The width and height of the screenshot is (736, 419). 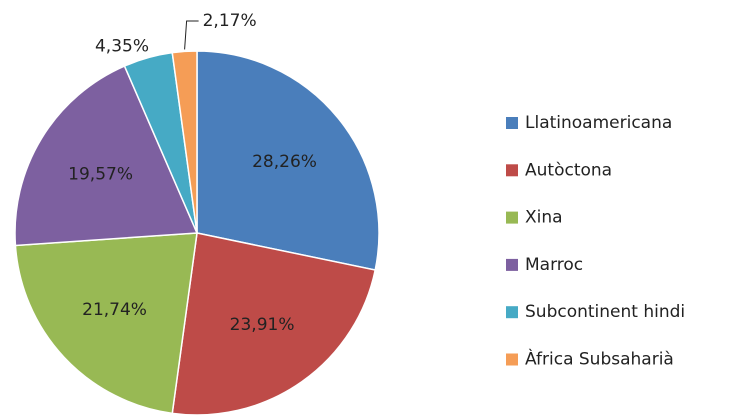 I want to click on data-label: 2,17%, so click(x=230, y=21).